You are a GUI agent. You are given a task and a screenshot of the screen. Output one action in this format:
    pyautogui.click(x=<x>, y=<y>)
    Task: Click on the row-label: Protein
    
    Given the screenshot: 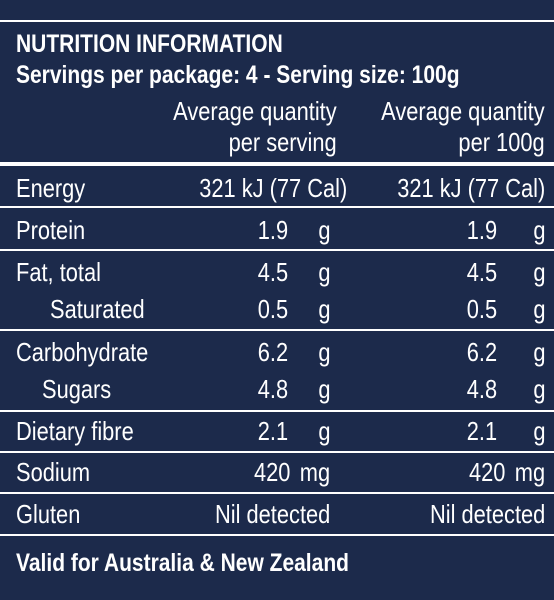 What is the action you would take?
    pyautogui.click(x=51, y=230)
    